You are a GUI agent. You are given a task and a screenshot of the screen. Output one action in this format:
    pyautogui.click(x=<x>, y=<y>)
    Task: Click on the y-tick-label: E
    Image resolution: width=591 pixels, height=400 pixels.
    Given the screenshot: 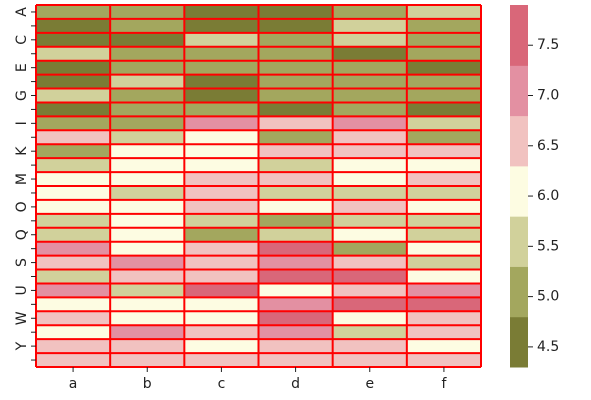 What is the action you would take?
    pyautogui.click(x=22, y=67)
    